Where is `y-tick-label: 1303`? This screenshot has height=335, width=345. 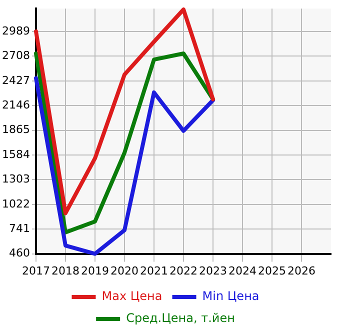 y-tick-label: 1303 is located at coordinates (16, 179).